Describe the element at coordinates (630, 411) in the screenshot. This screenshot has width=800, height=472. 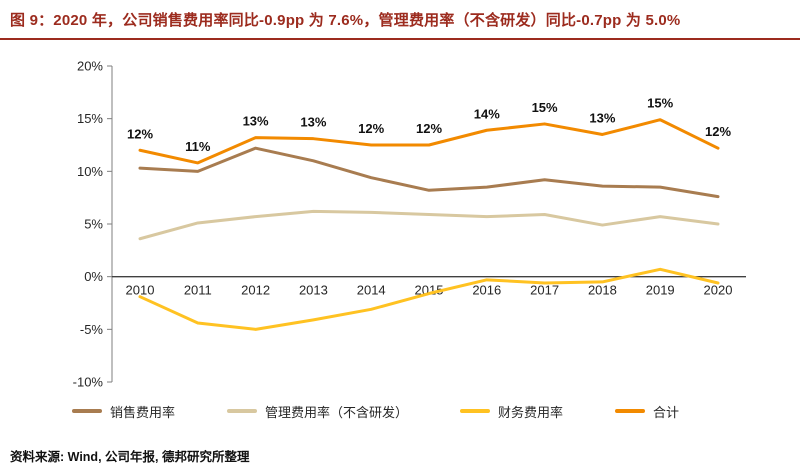
I see `legend-swatch-total` at that location.